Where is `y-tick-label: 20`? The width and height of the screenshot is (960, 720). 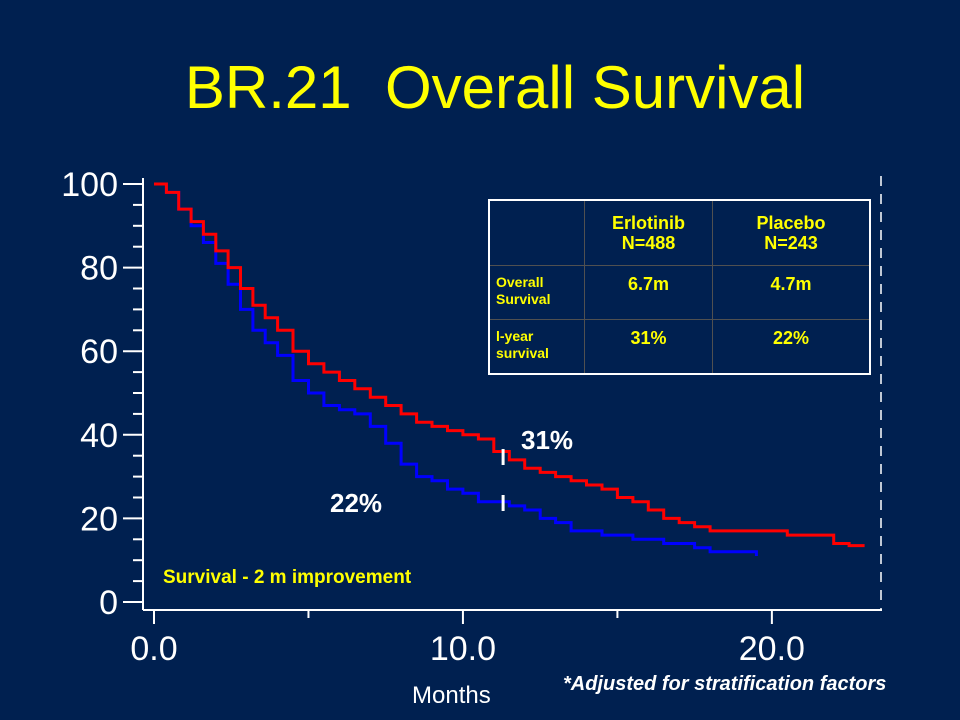
y-tick-label: 20 is located at coordinates (99, 519).